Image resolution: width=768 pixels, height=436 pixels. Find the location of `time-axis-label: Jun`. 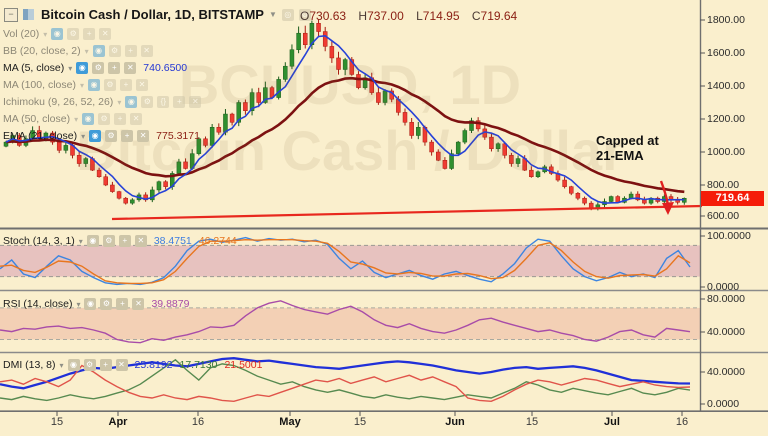

time-axis-label: Jun is located at coordinates (455, 422).